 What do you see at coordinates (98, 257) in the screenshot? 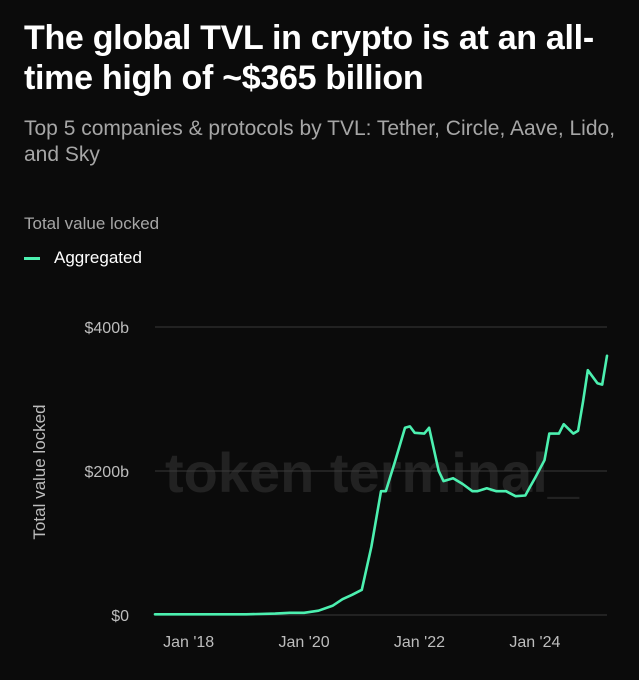
I see `legend-label: Aggregated` at bounding box center [98, 257].